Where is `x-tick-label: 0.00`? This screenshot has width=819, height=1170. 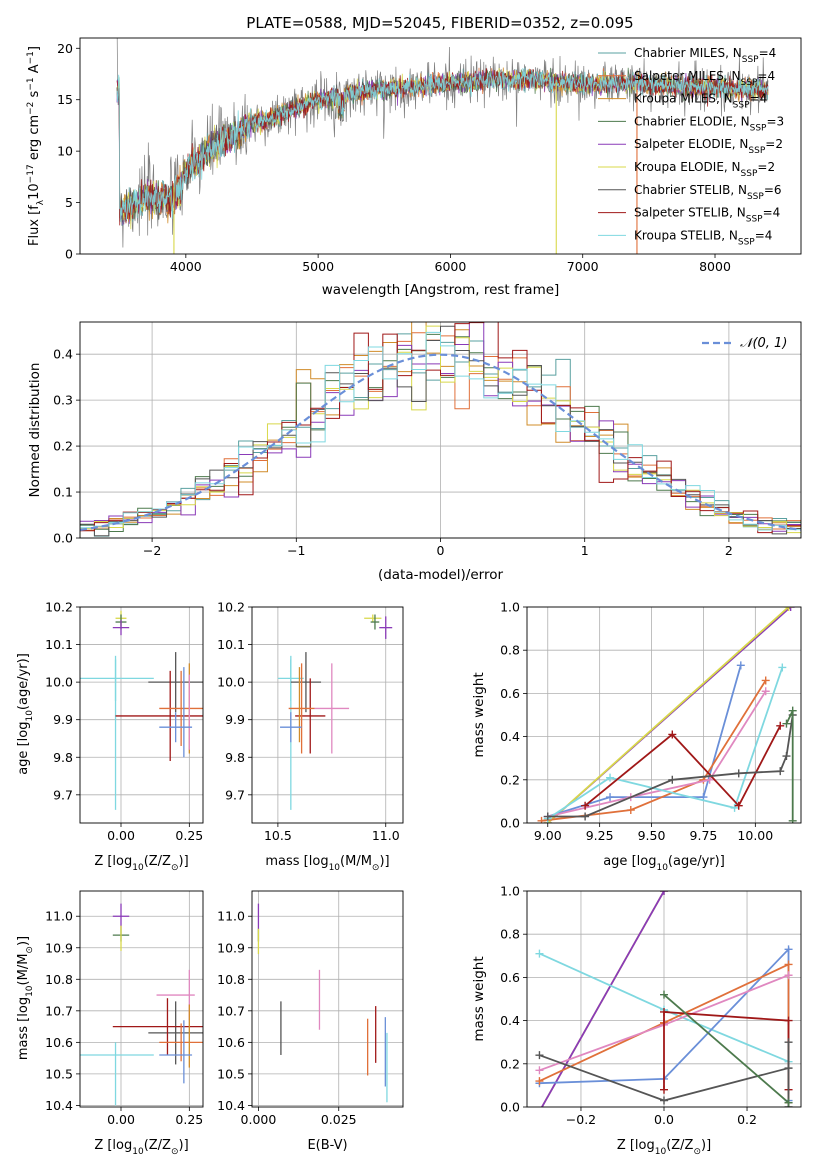 x-tick-label: 0.00 is located at coordinates (121, 835).